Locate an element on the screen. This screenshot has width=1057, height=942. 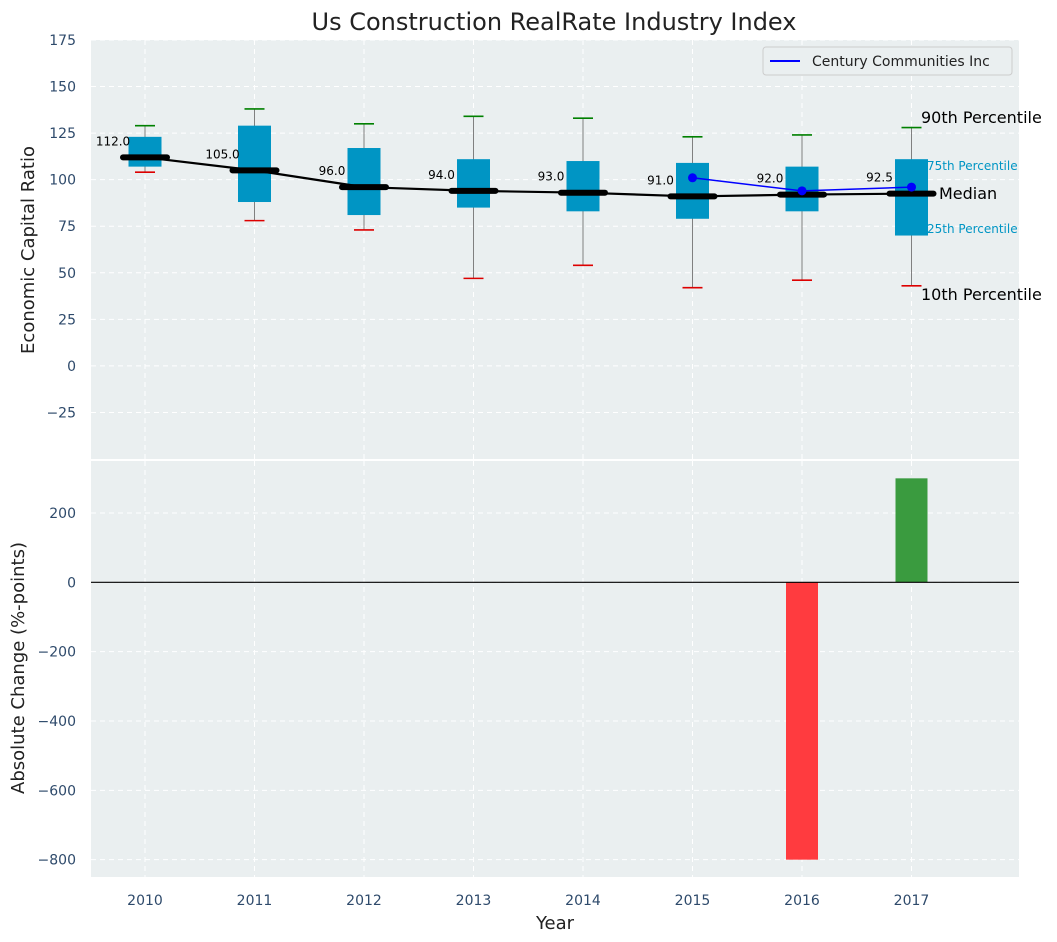
median-value-label: 112.0 is located at coordinates (113, 141).